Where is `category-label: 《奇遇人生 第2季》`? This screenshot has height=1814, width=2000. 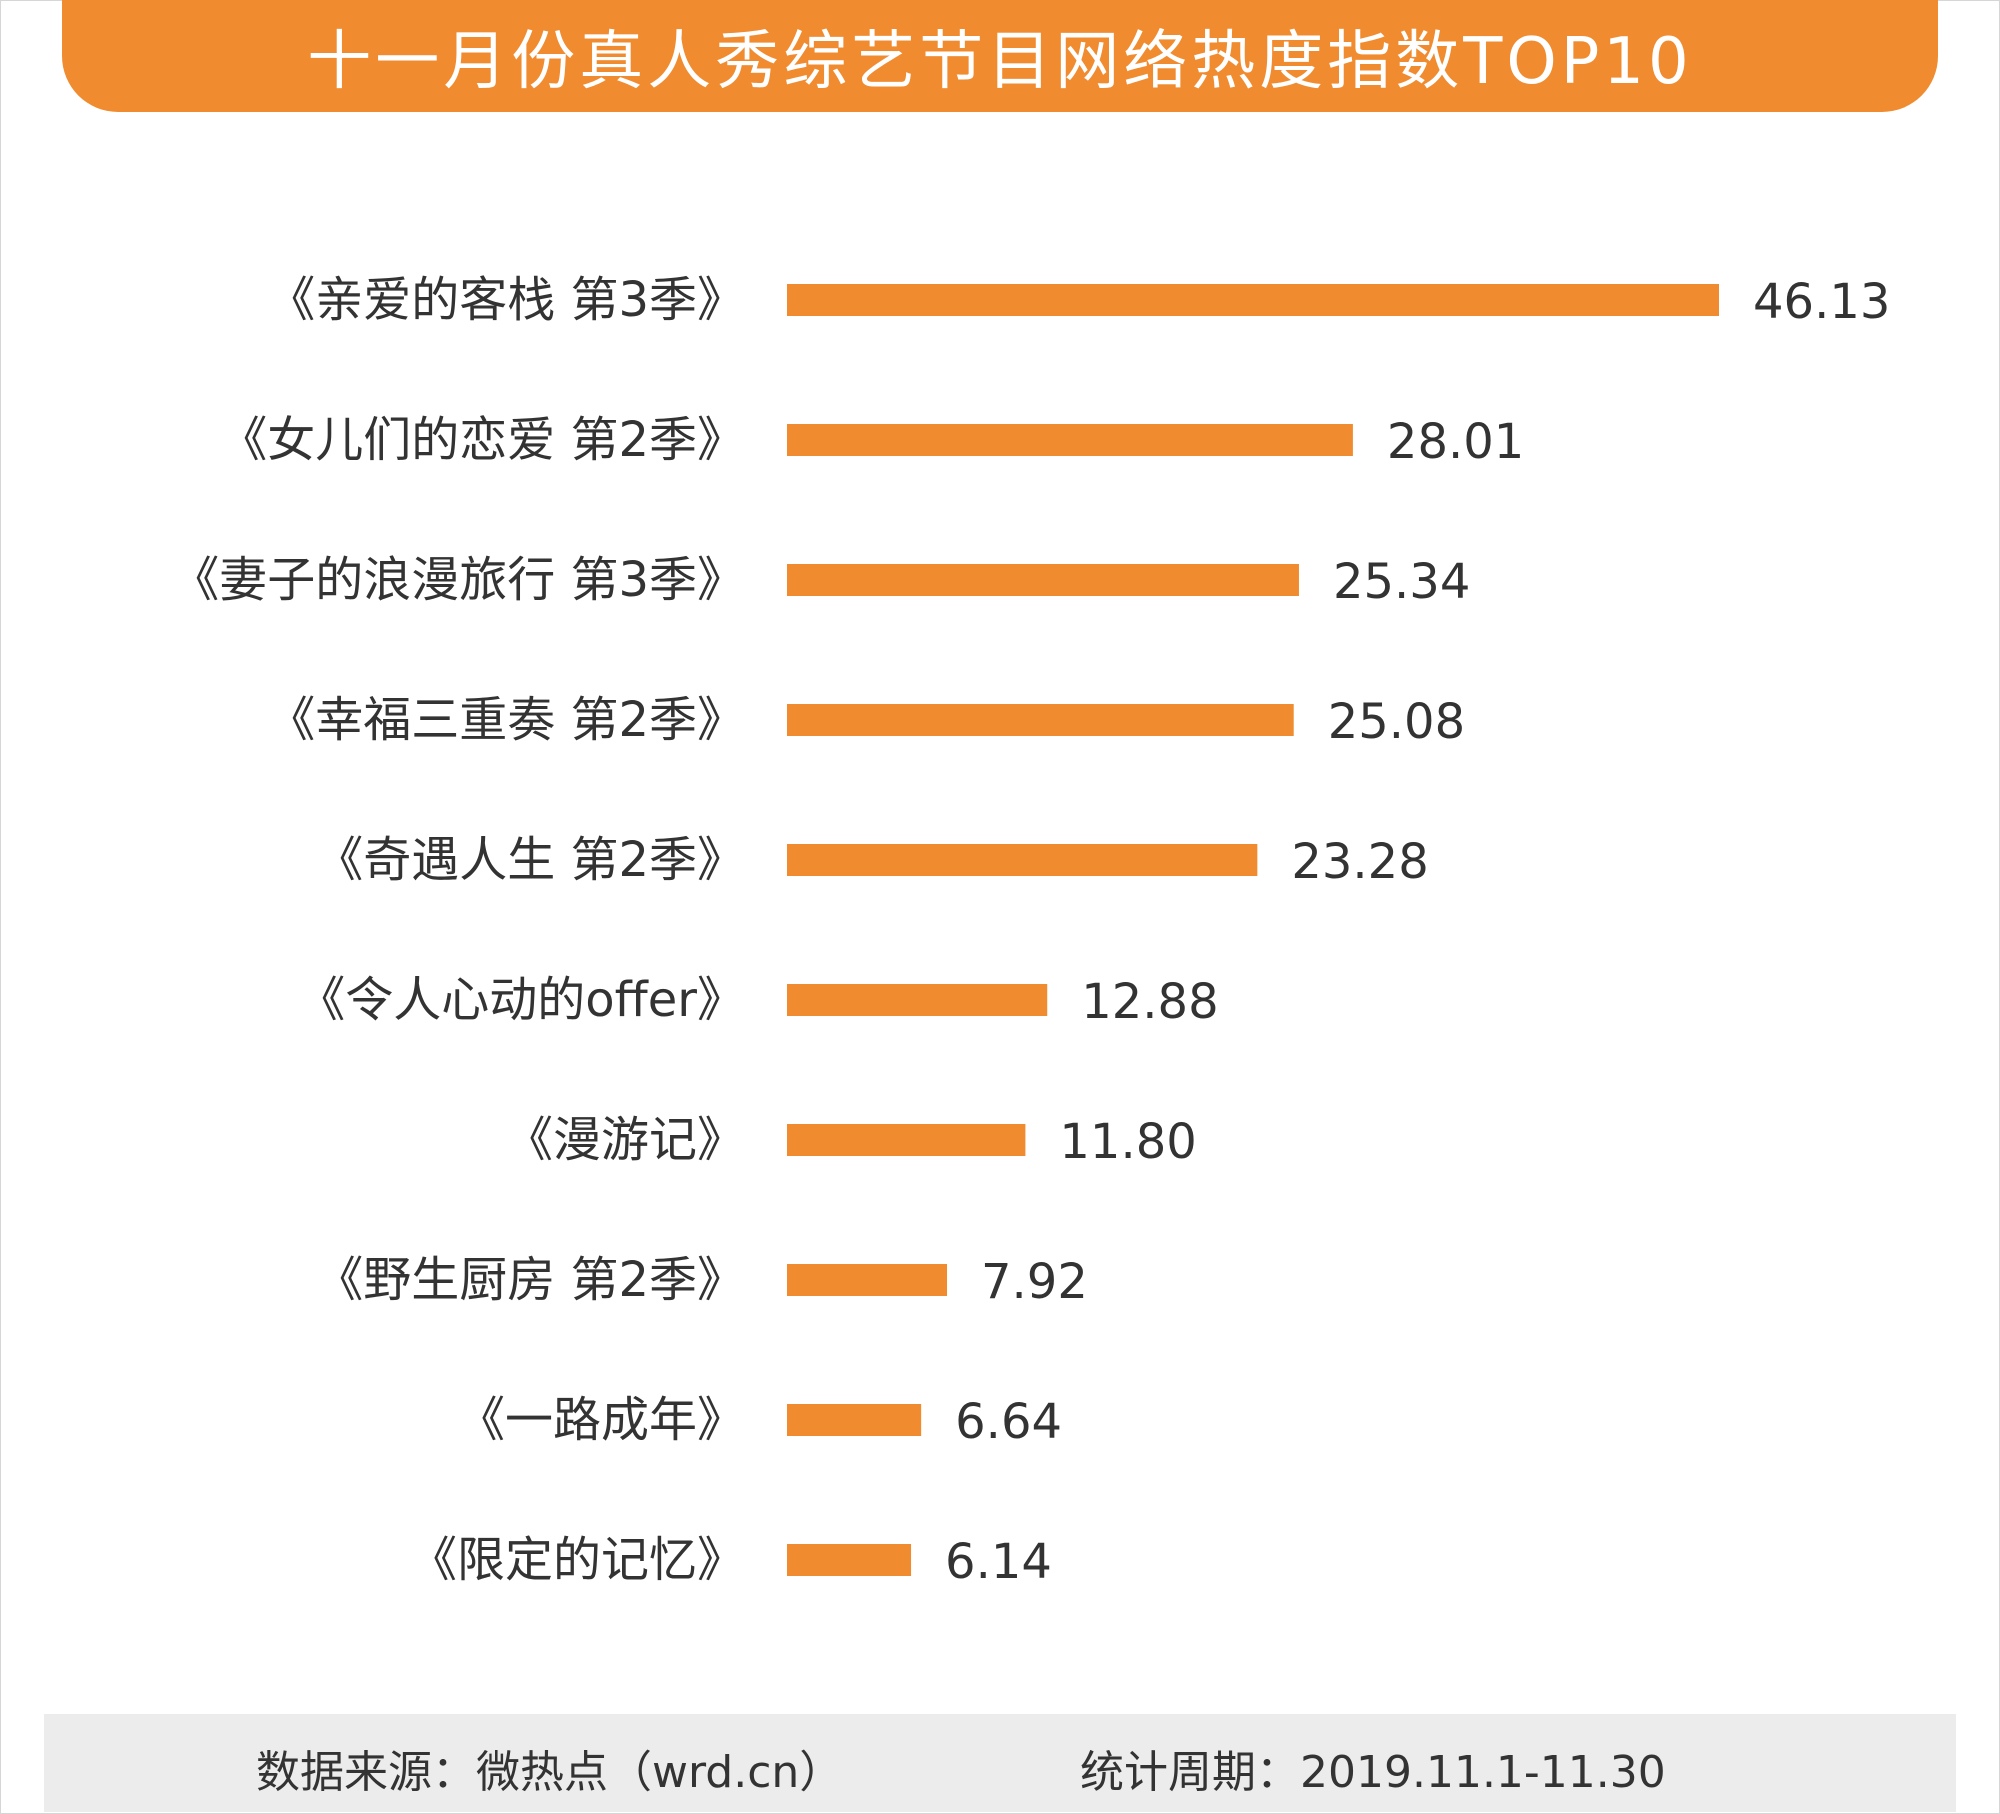
category-label: 《奇遇人生 第2季》 is located at coordinates (530, 860).